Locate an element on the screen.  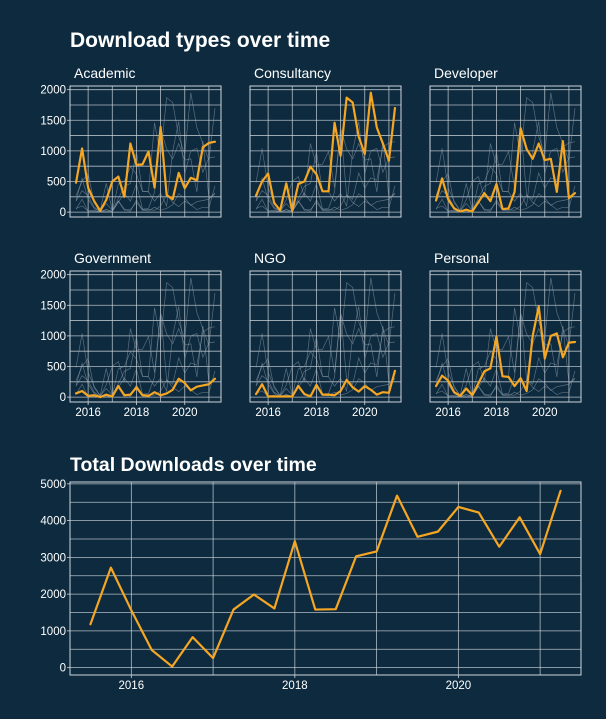
facet-chart-title: Download types over time is located at coordinates (200, 40).